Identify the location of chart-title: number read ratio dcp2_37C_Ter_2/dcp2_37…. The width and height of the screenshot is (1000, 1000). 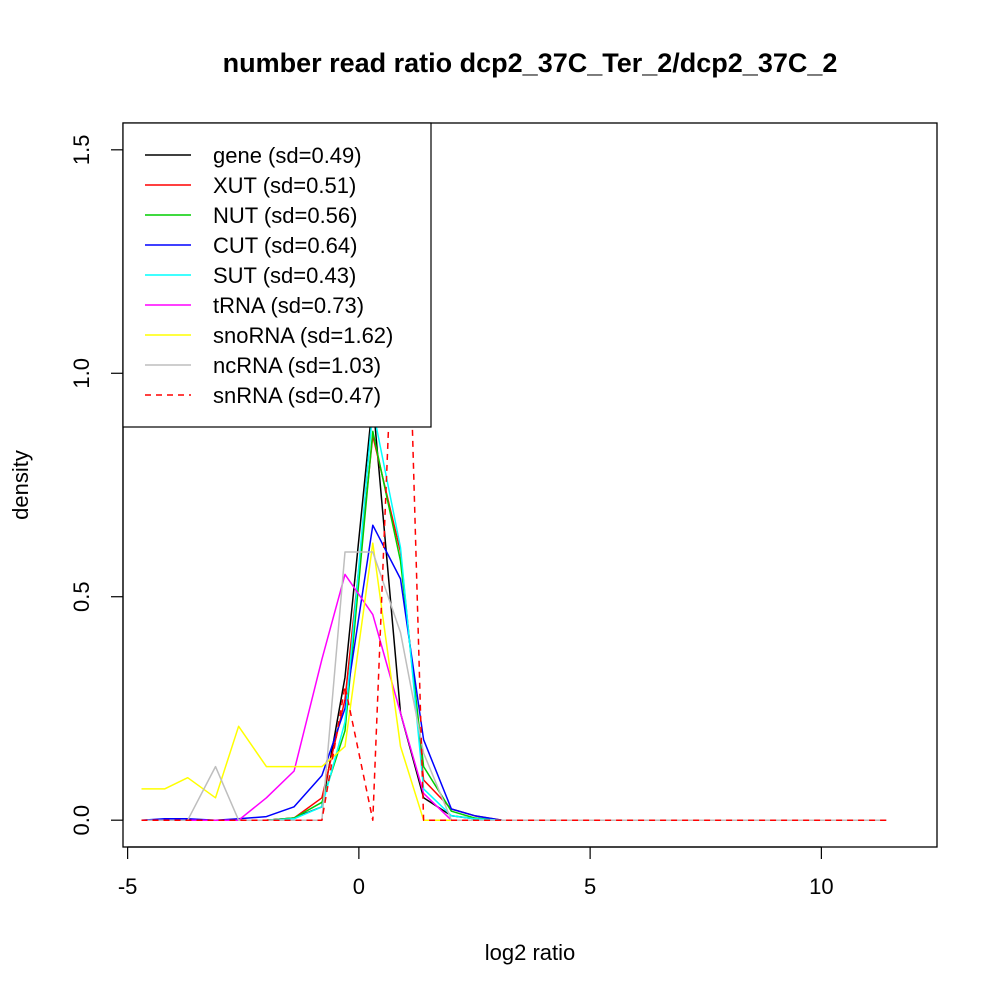
(530, 63).